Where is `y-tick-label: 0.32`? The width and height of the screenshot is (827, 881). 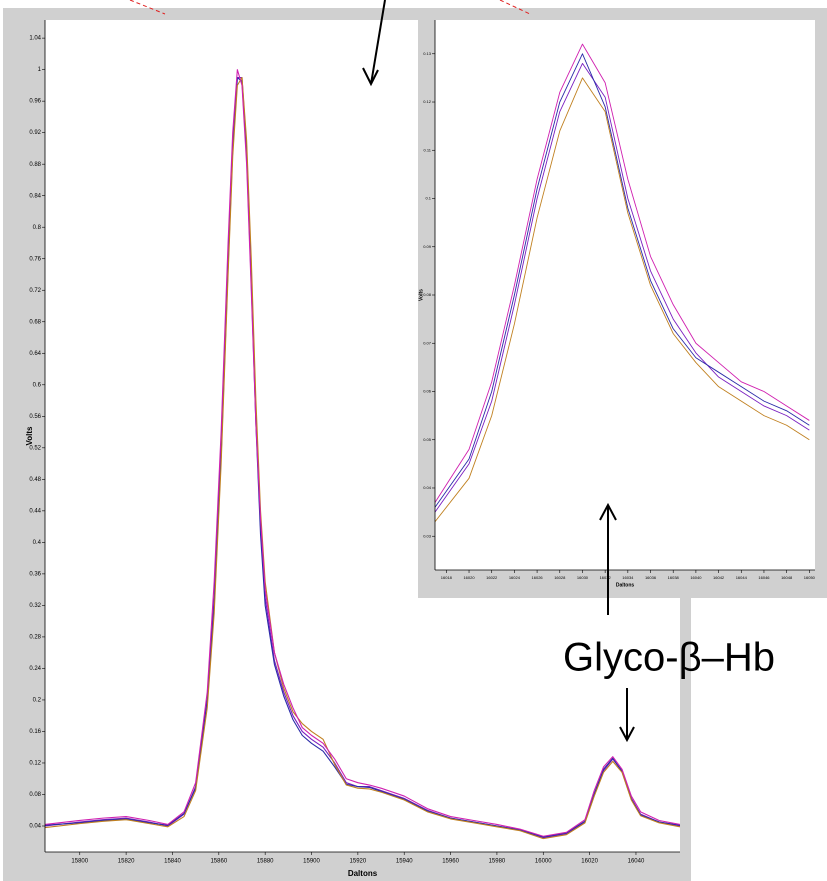 y-tick-label: 0.32 is located at coordinates (35, 606).